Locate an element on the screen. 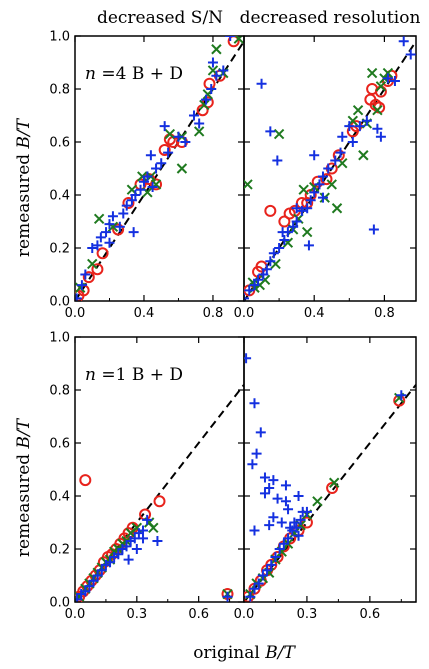  panel-annotation: n =1 B + D is located at coordinates (134, 375).